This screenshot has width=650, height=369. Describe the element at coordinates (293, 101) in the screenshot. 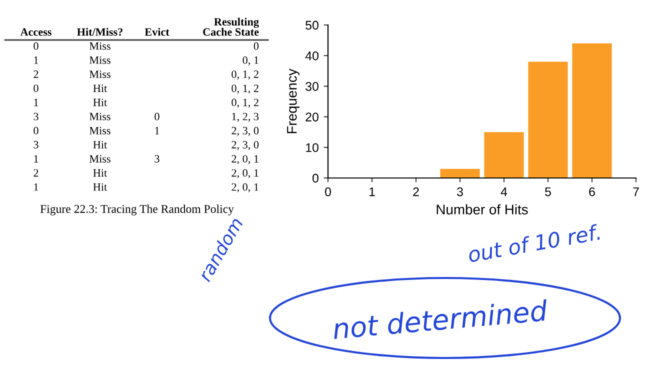

I see `y-axis-title: Frequency` at that location.